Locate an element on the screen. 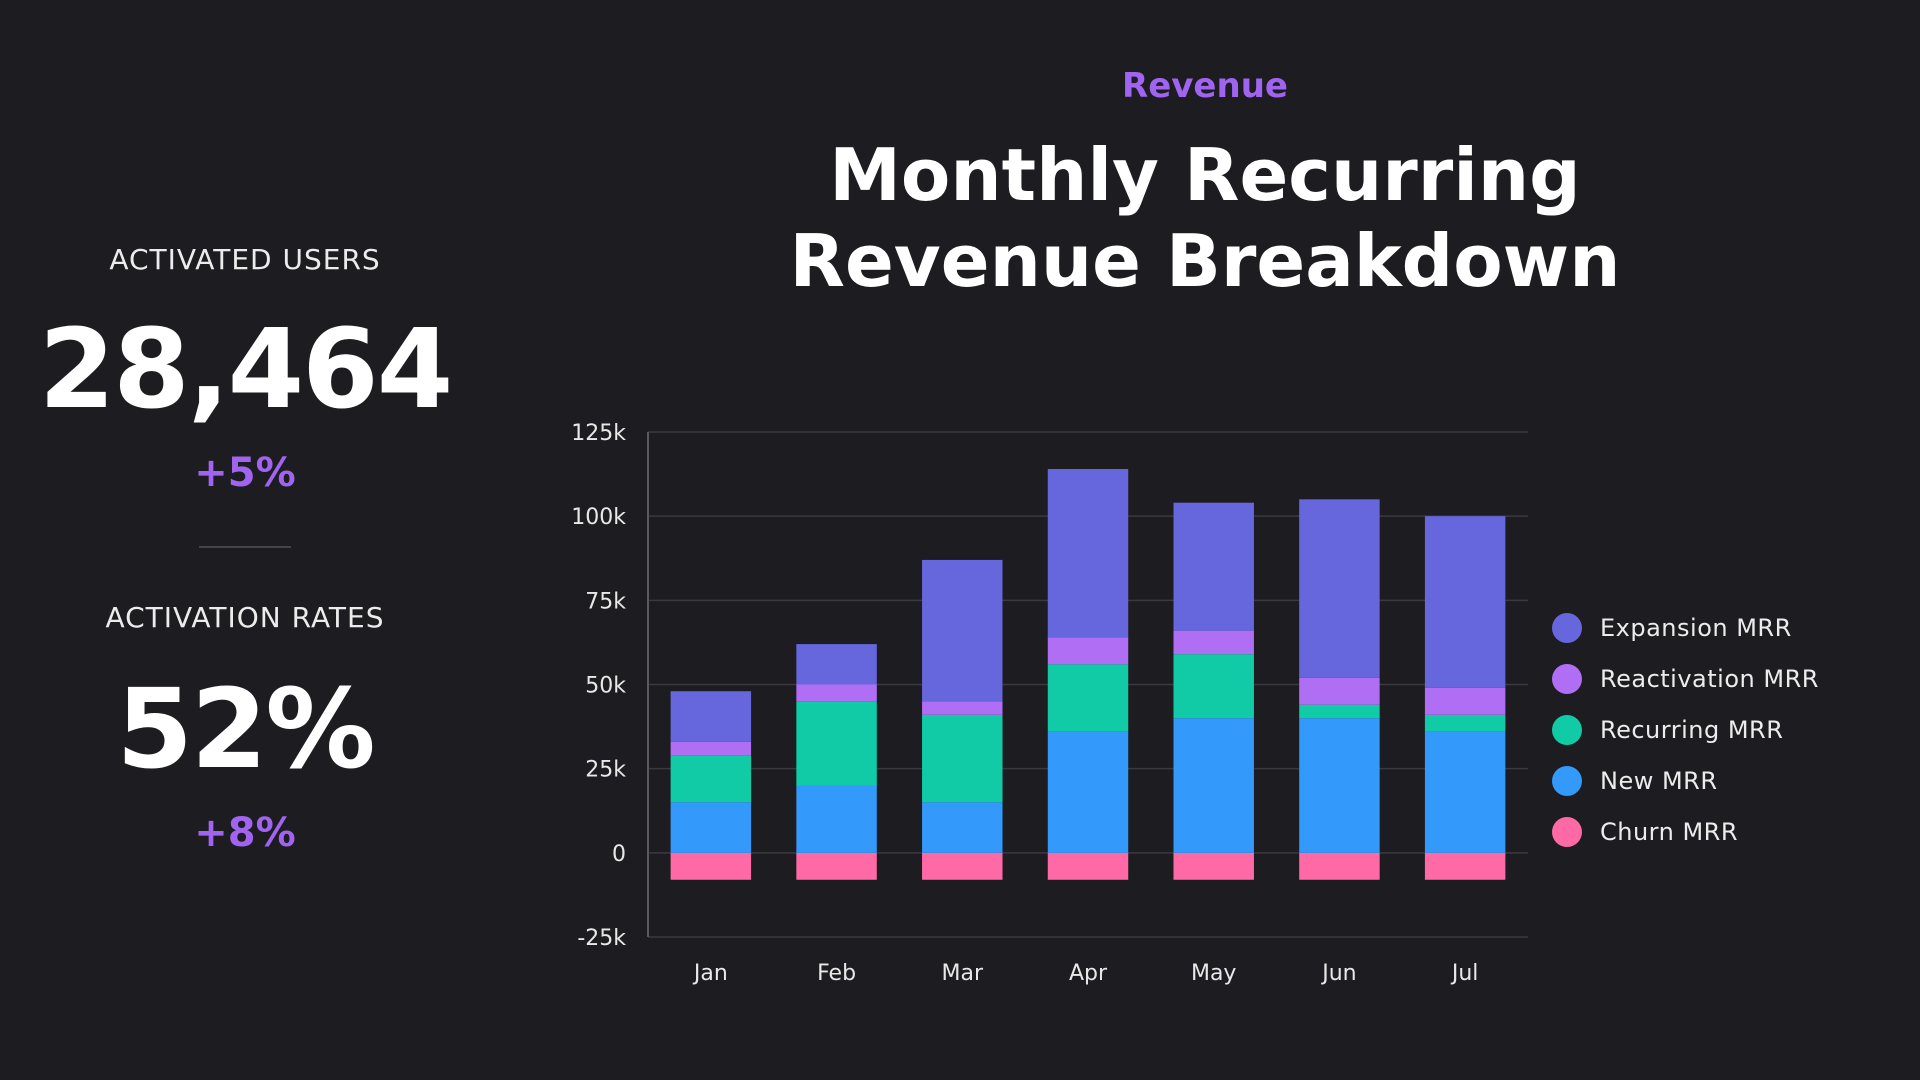 The width and height of the screenshot is (1920, 1080). x-tick-label: Jan is located at coordinates (710, 973).